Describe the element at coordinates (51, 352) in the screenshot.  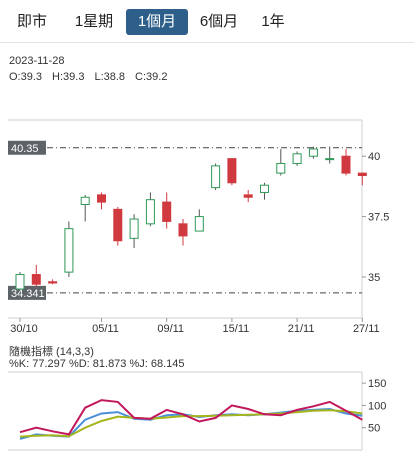
I see `indicator-title: 隨機指標 (14,3,3)` at that location.